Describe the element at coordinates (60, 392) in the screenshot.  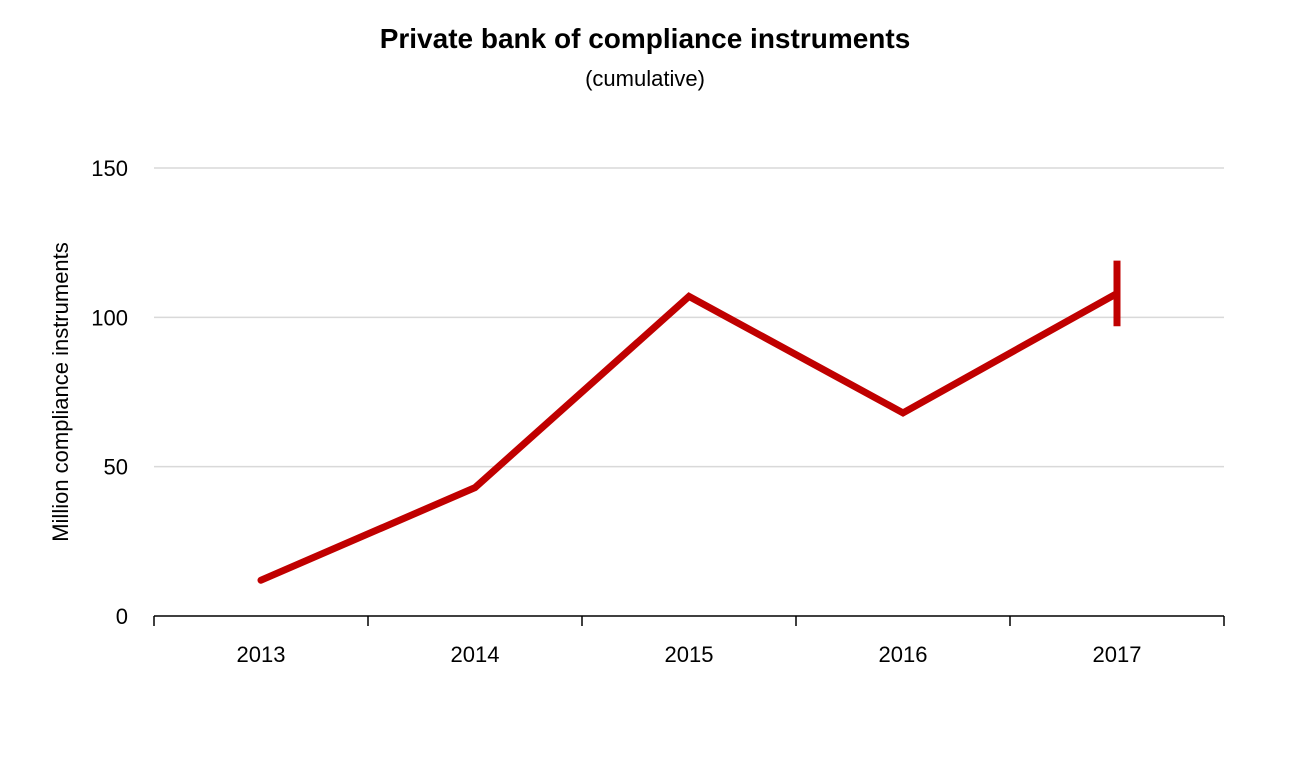
I see `y-axis-title: Million compliance instruments` at that location.